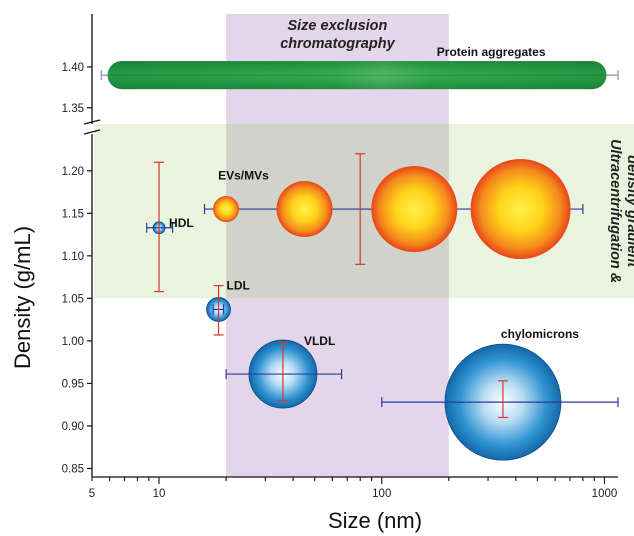  I want to click on y-tick-label: 1.35, so click(73, 109).